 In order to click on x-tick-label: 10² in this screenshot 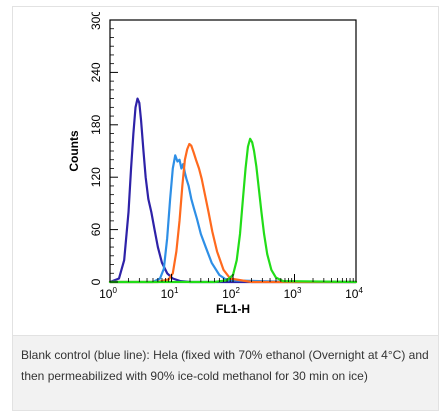, I will do `click(231, 293)`.